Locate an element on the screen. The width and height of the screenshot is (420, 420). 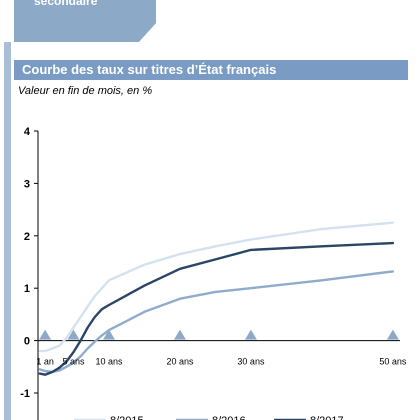
maturity-label: 20 ans is located at coordinates (180, 362).